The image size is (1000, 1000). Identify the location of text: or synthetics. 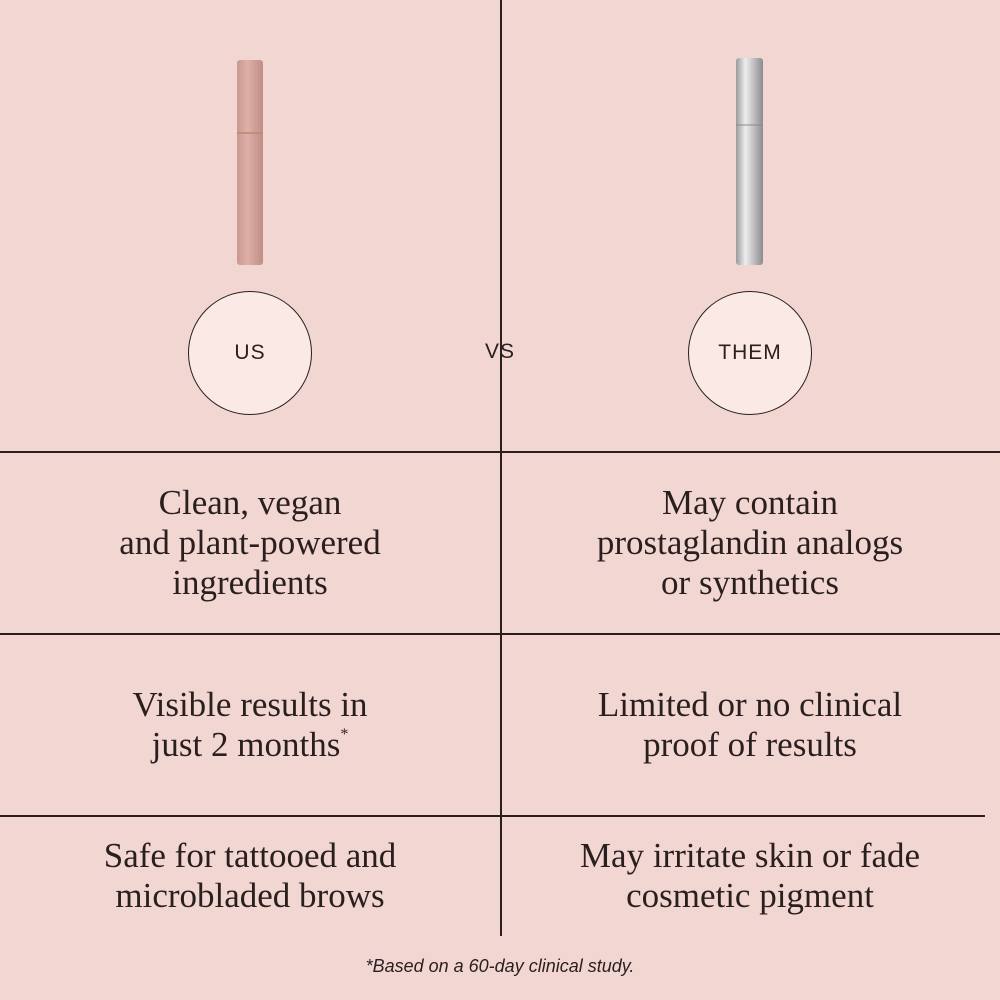
(750, 582).